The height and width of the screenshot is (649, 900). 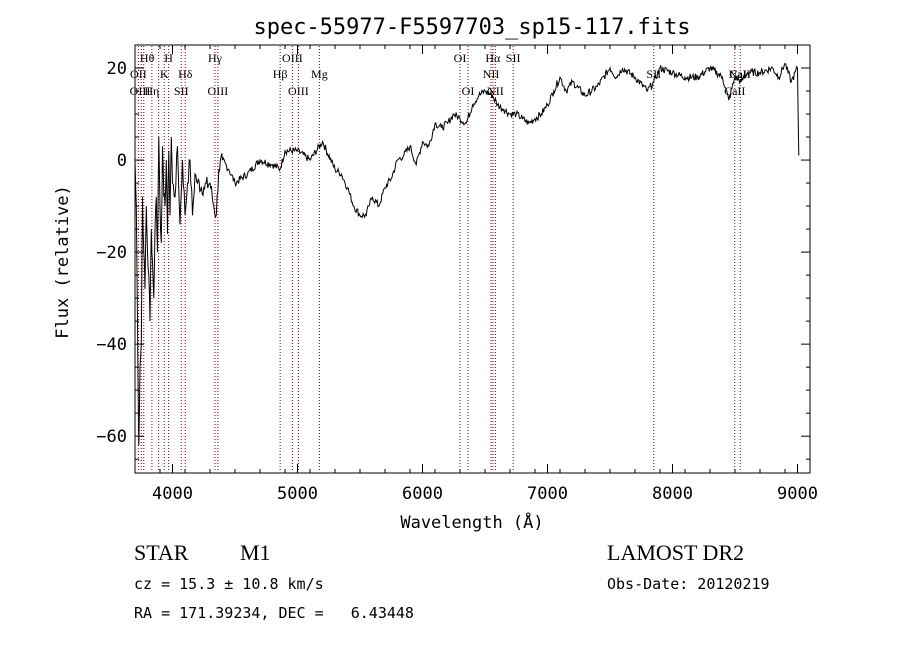 What do you see at coordinates (185, 74) in the screenshot?
I see `line-annotation: Hδ` at bounding box center [185, 74].